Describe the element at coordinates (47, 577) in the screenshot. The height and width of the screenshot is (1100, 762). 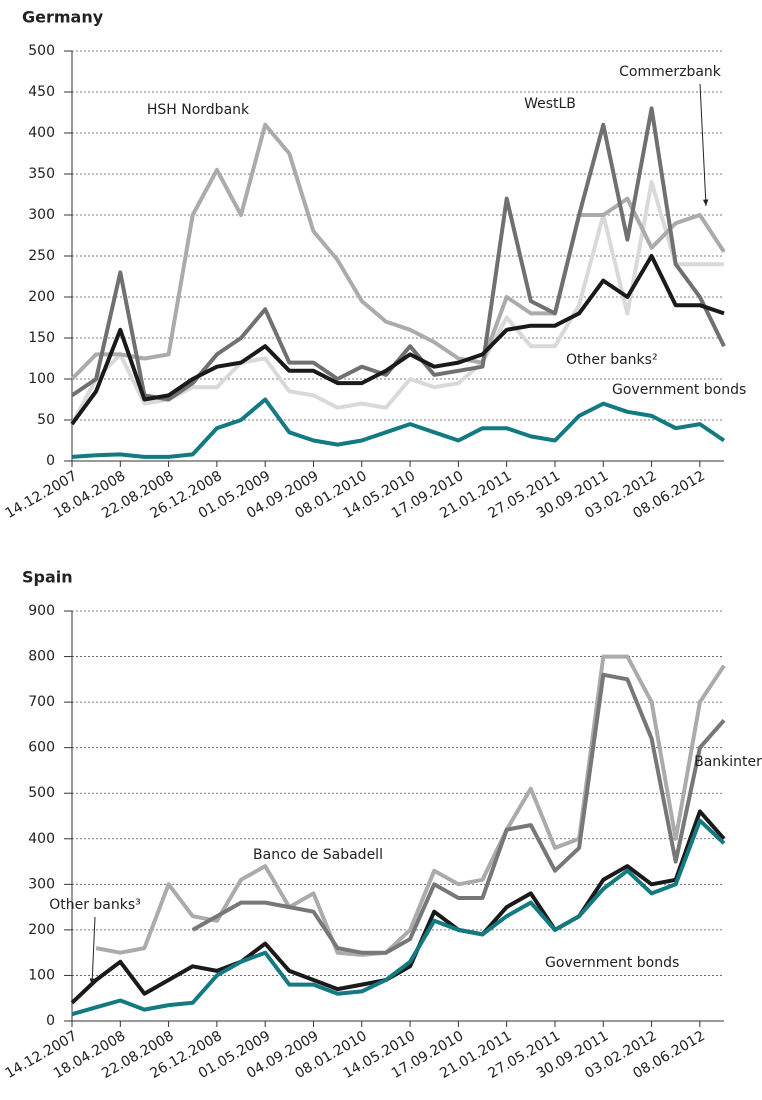
I see `chart-title: Spain` at that location.